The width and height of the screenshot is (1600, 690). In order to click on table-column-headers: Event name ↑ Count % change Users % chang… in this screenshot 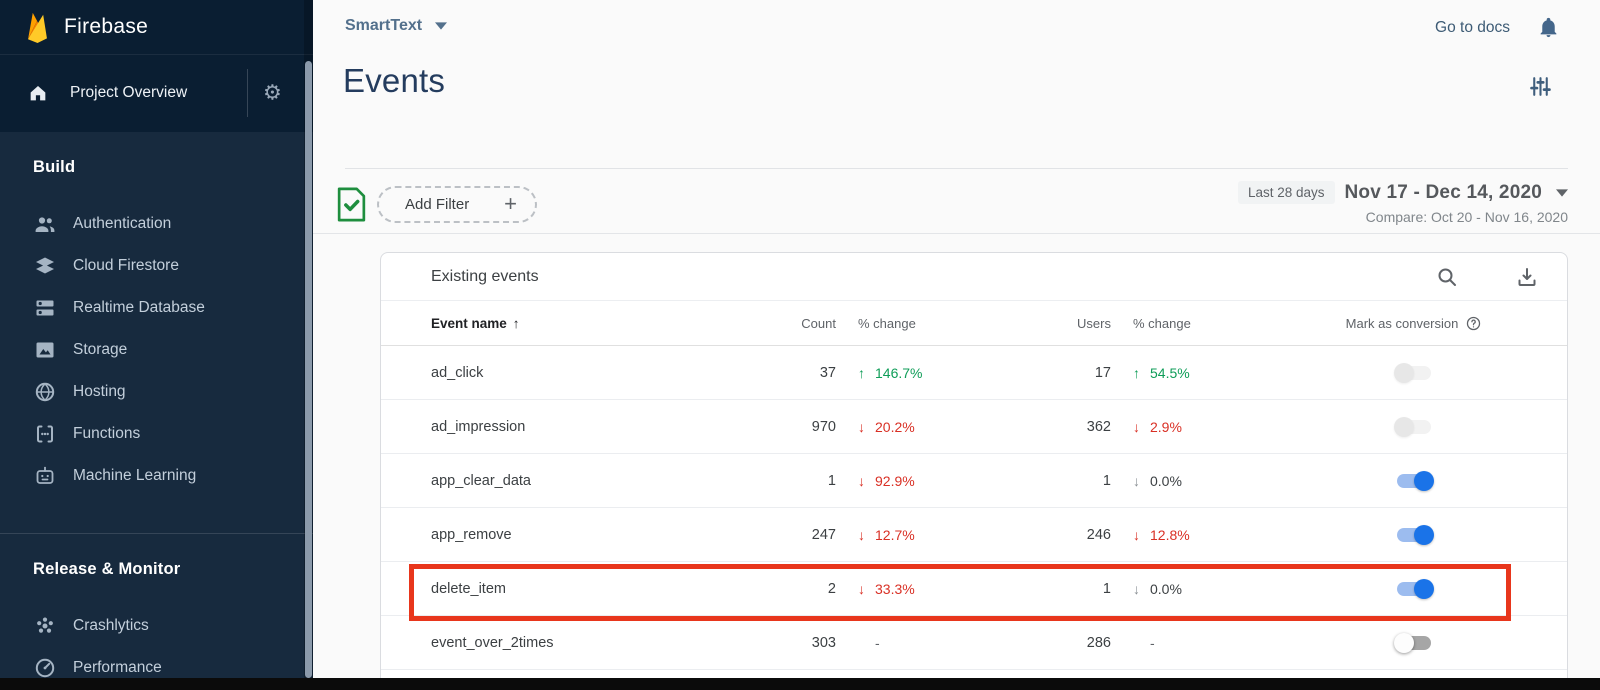, I will do `click(974, 323)`.